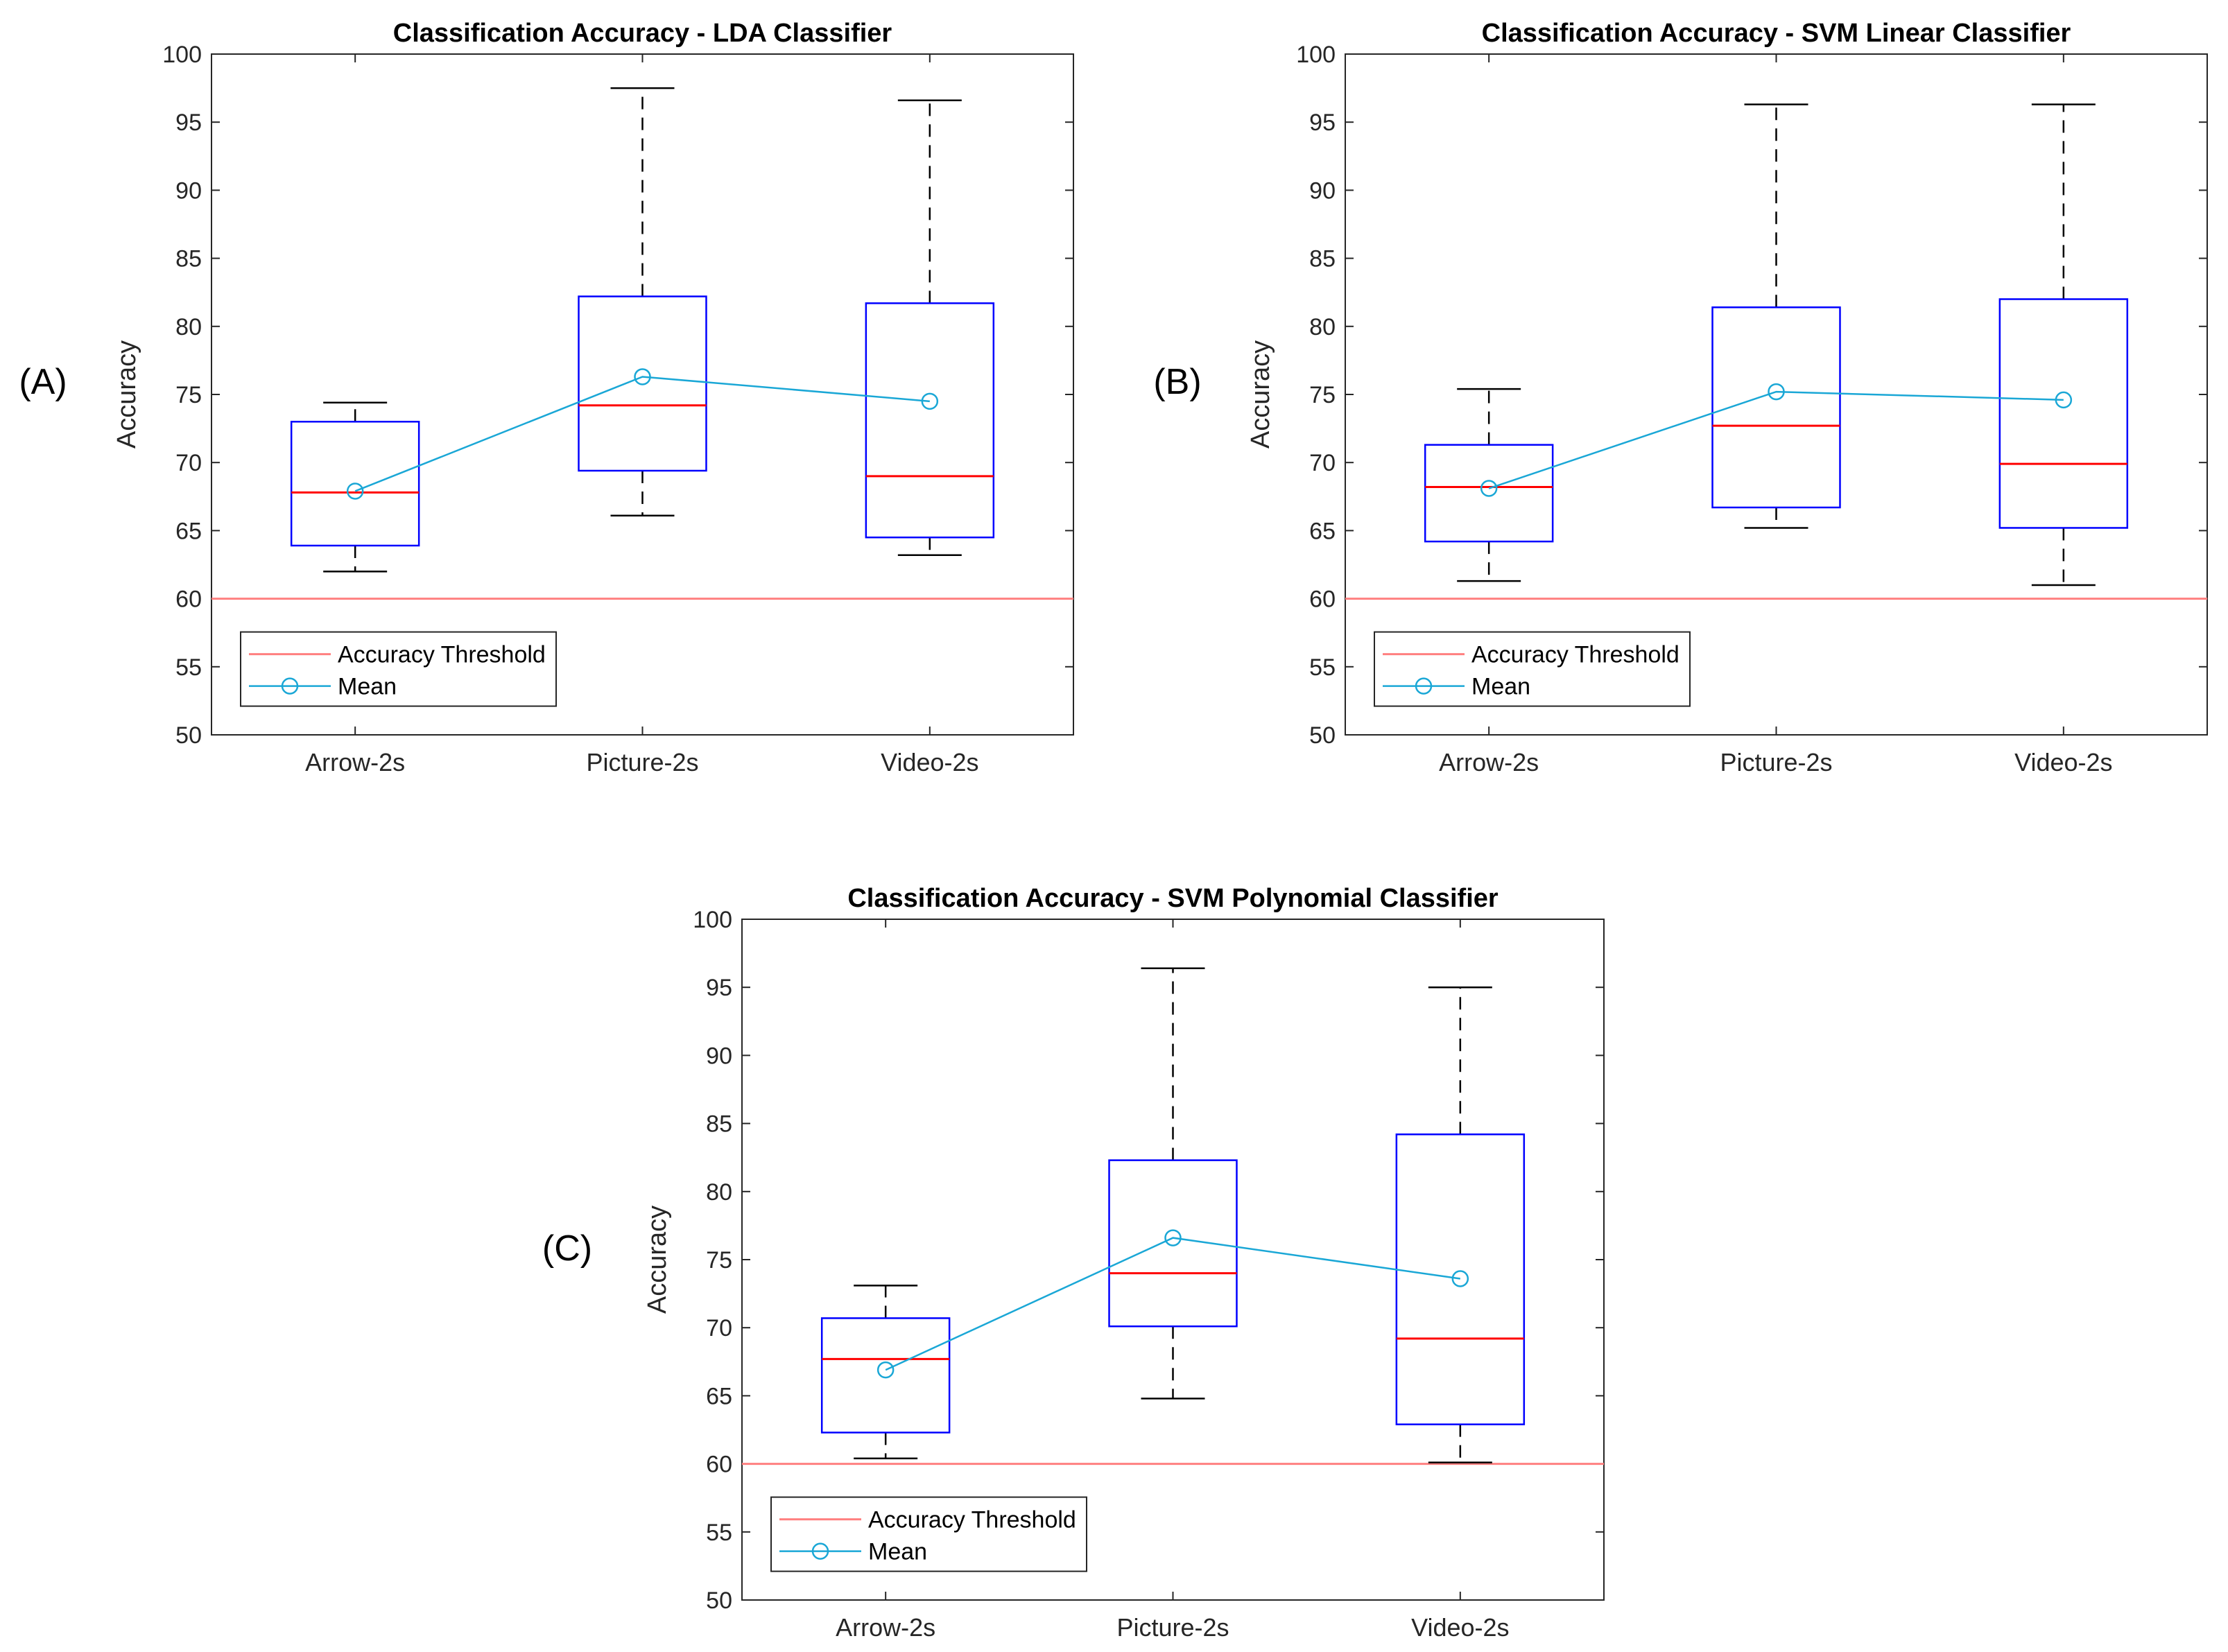 The image size is (2228, 1652). What do you see at coordinates (567, 1248) in the screenshot?
I see `panel-label-c: (C)` at bounding box center [567, 1248].